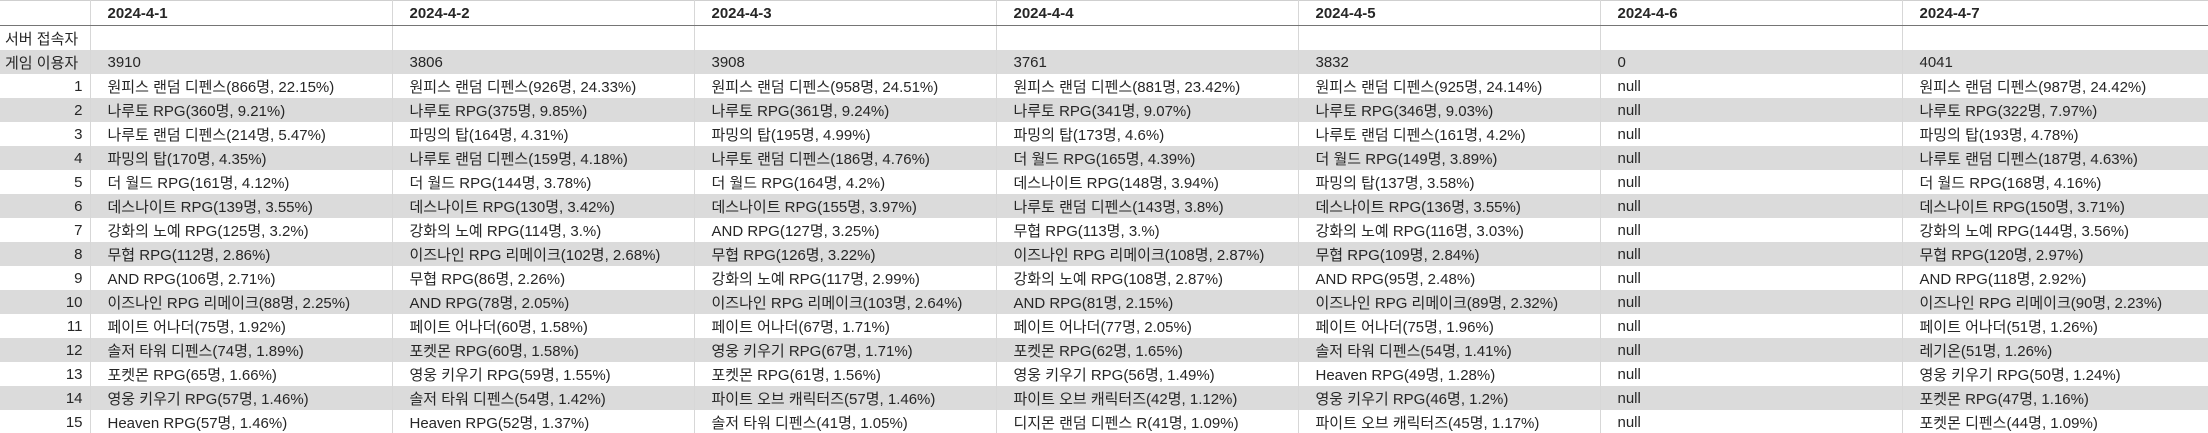 The image size is (2208, 433). Describe the element at coordinates (845, 421) in the screenshot. I see `cell: 솔저 타워 디펜스(41명, 1.05%)` at that location.